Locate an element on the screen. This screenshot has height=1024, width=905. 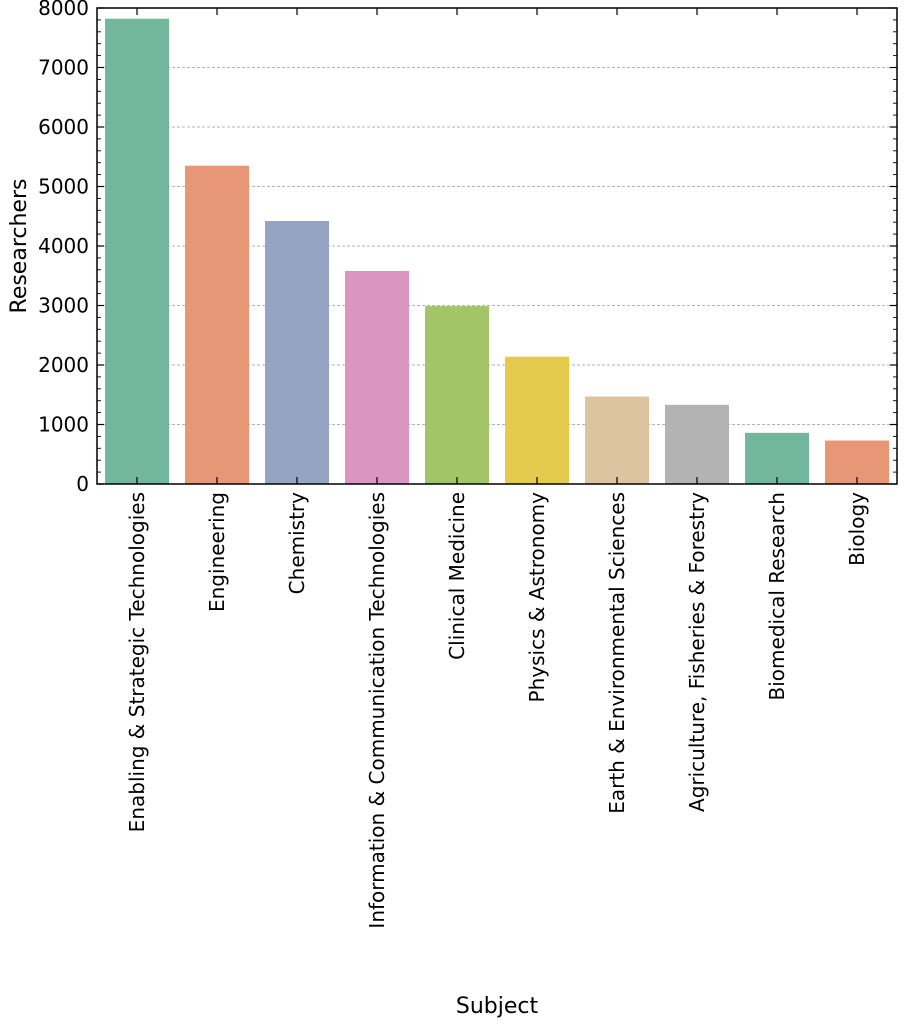
y-tick-label: 8000 is located at coordinates (63, 10).